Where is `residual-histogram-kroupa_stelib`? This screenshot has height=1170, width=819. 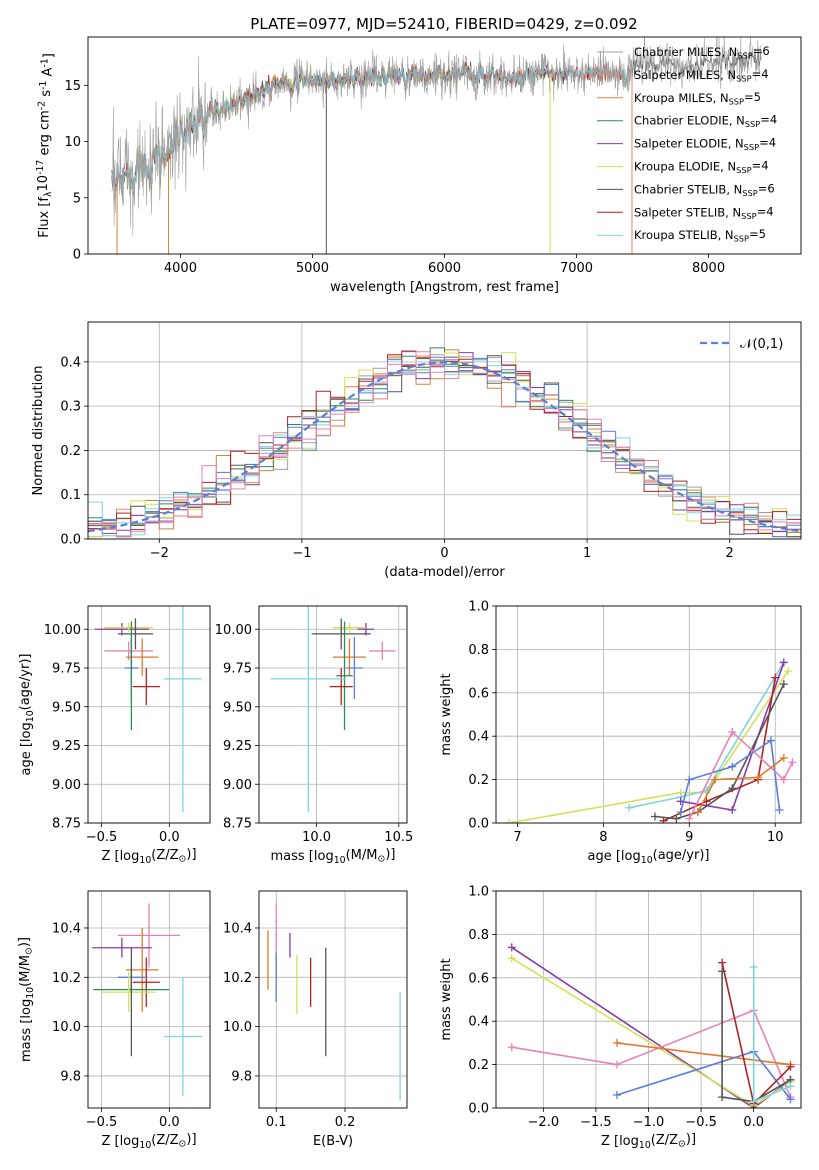 residual-histogram-kroupa_stelib is located at coordinates (444, 448).